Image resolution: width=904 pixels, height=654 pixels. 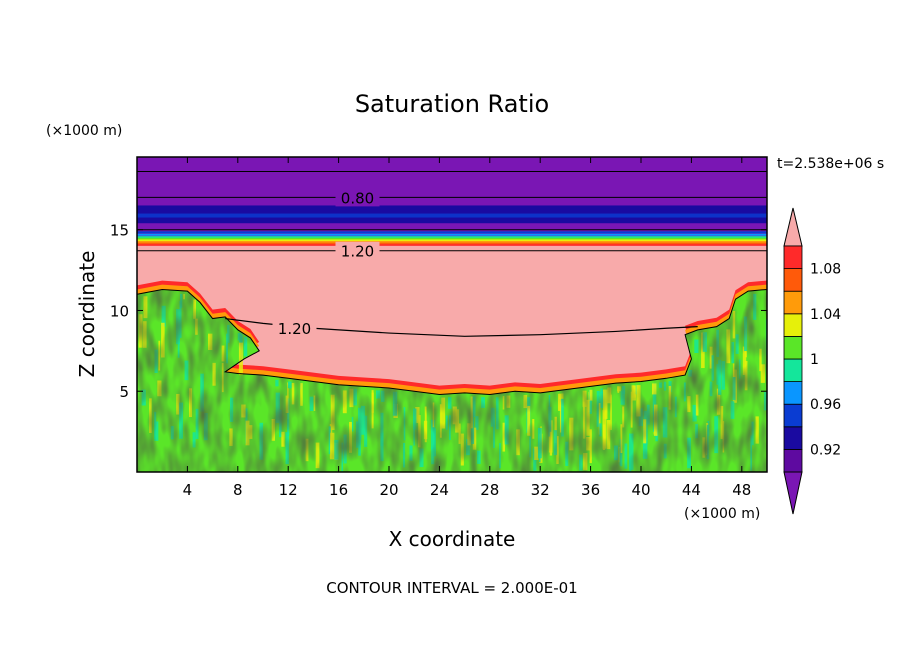 I want to click on colorbar-tick-label: 0.96, so click(x=825, y=405).